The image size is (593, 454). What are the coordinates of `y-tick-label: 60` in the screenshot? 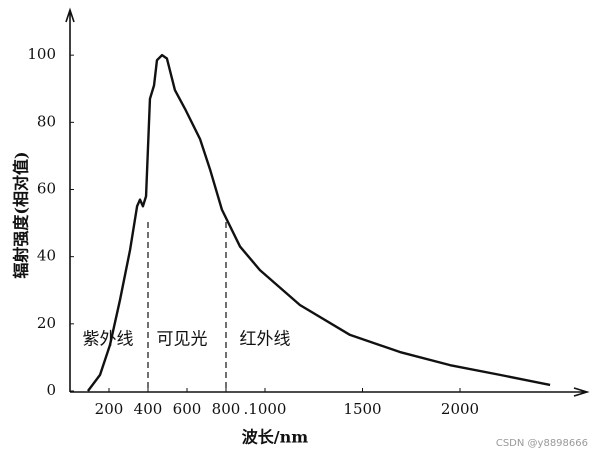 It's located at (46, 188).